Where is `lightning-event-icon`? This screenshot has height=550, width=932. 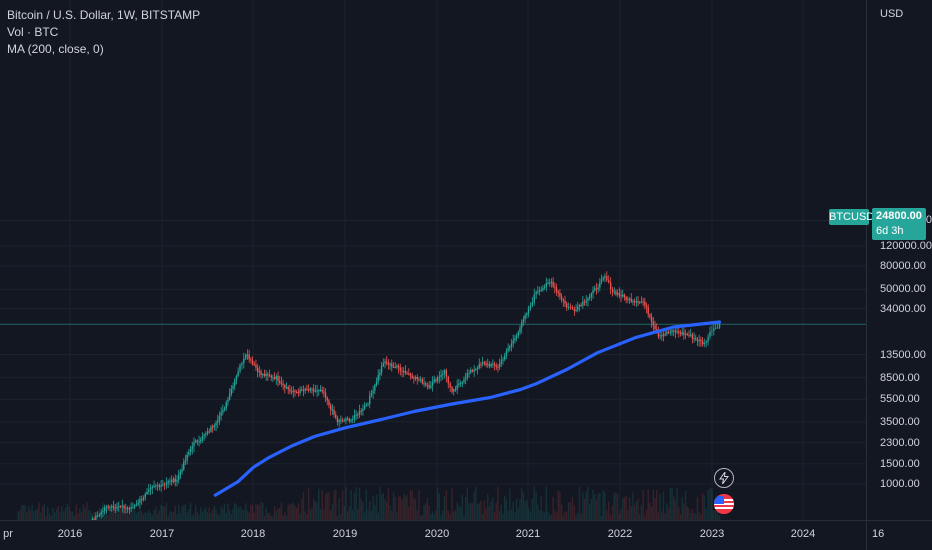
lightning-event-icon is located at coordinates (724, 478).